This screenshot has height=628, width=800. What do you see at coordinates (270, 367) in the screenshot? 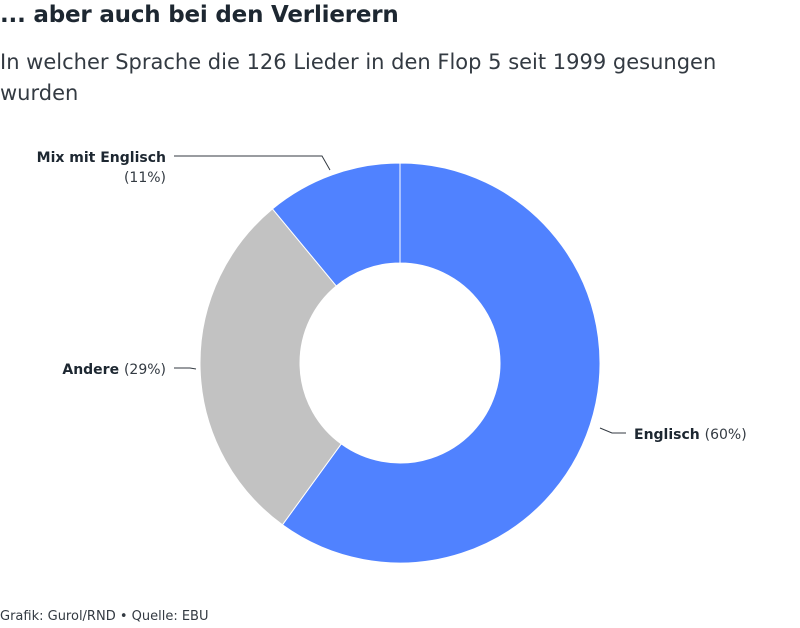
I see `slice-andere` at bounding box center [270, 367].